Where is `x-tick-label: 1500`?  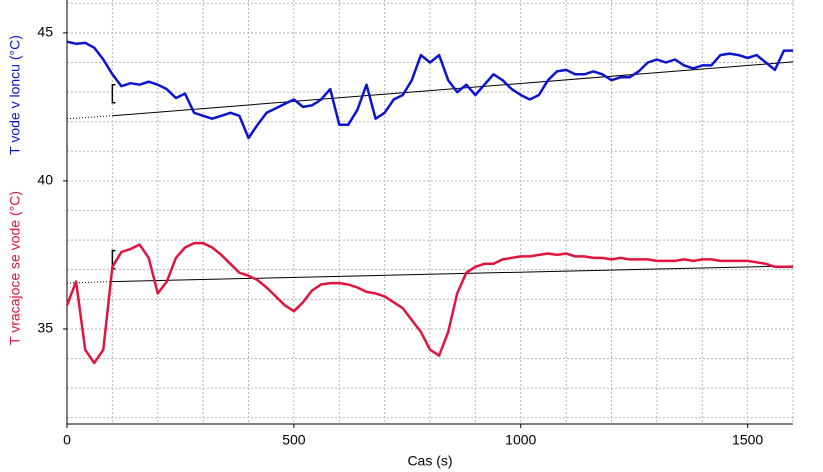
x-tick-label: 1500 is located at coordinates (747, 440).